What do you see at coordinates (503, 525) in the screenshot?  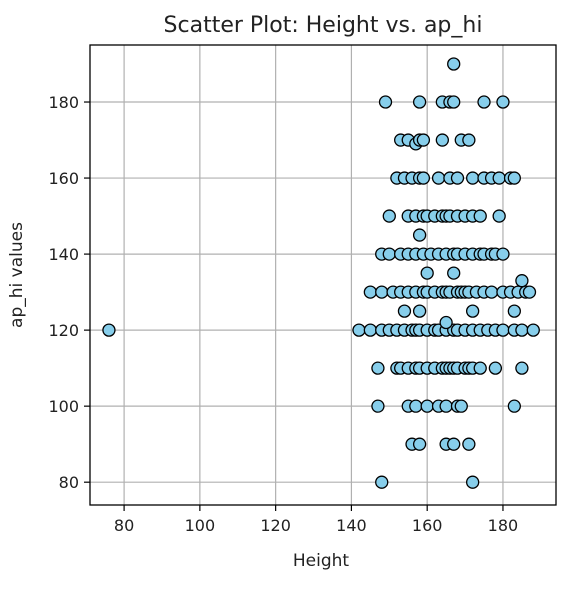 I see `x-tick-label: 180` at bounding box center [503, 525].